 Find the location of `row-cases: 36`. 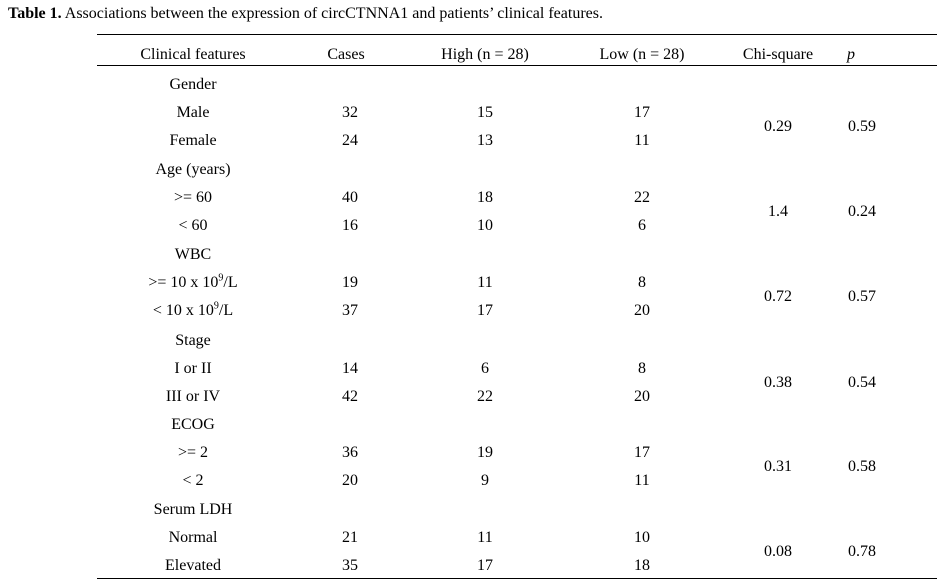

row-cases: 36 is located at coordinates (350, 452).